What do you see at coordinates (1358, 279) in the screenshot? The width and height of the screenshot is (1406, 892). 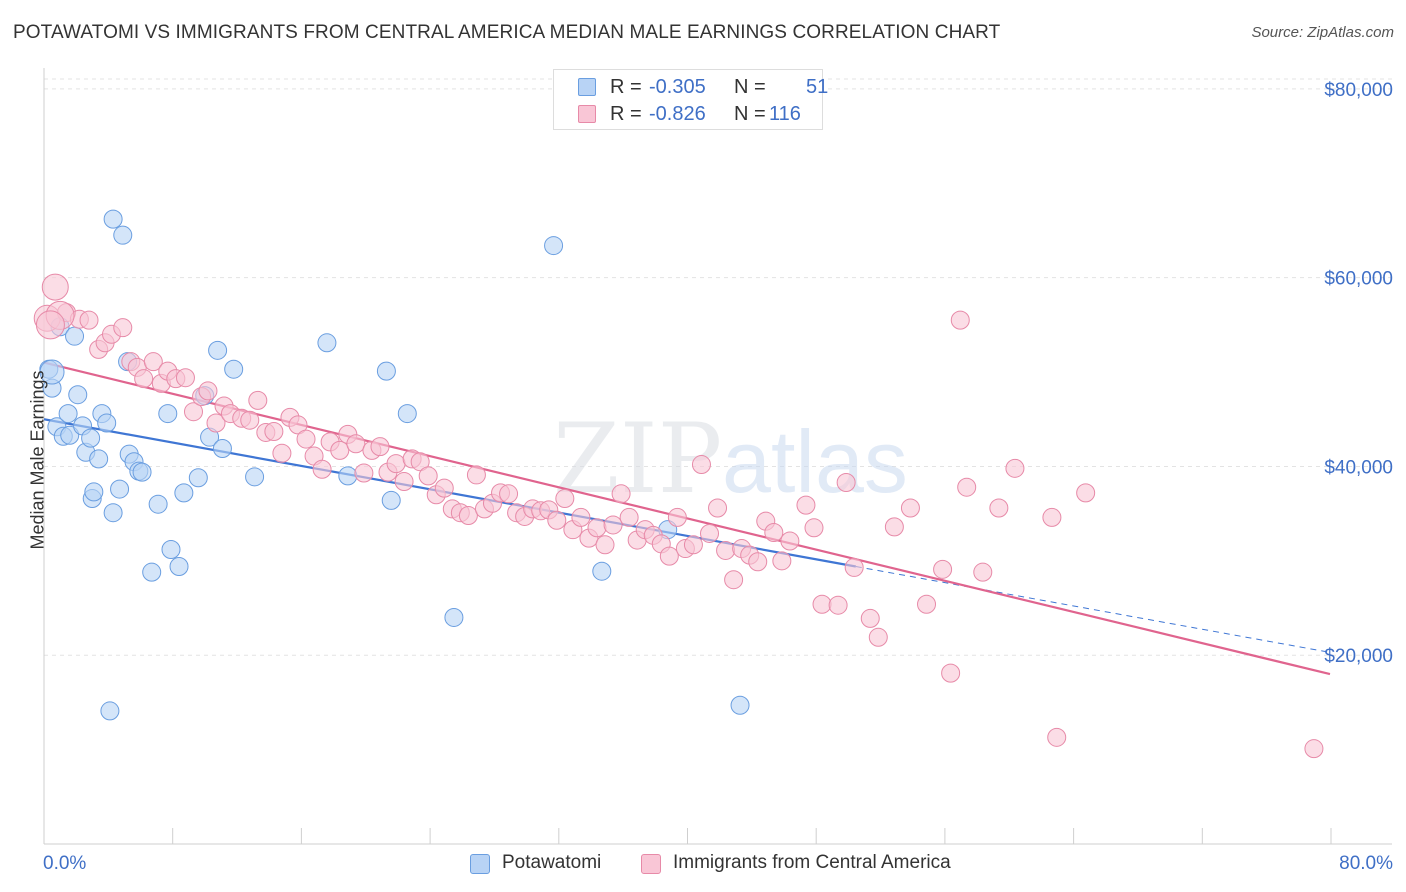 I see `y-tick-label: $60,000` at bounding box center [1358, 279].